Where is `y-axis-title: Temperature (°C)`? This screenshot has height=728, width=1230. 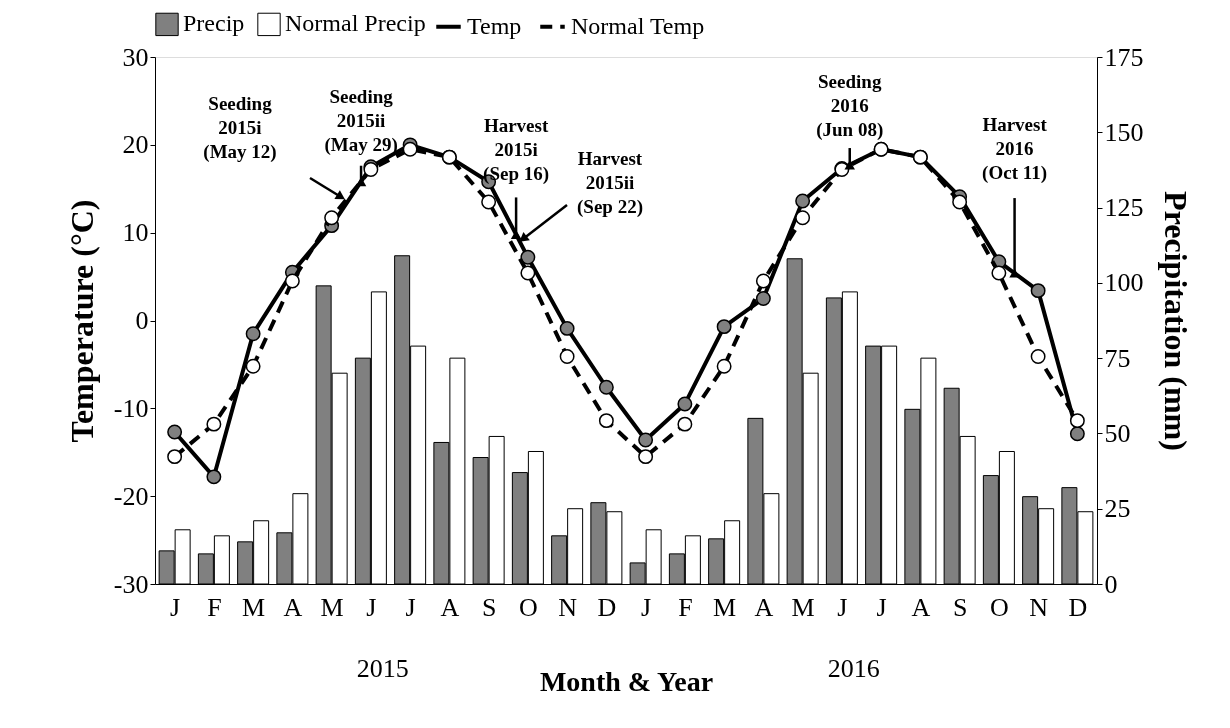 y-axis-title: Temperature (°C) is located at coordinates (81, 321).